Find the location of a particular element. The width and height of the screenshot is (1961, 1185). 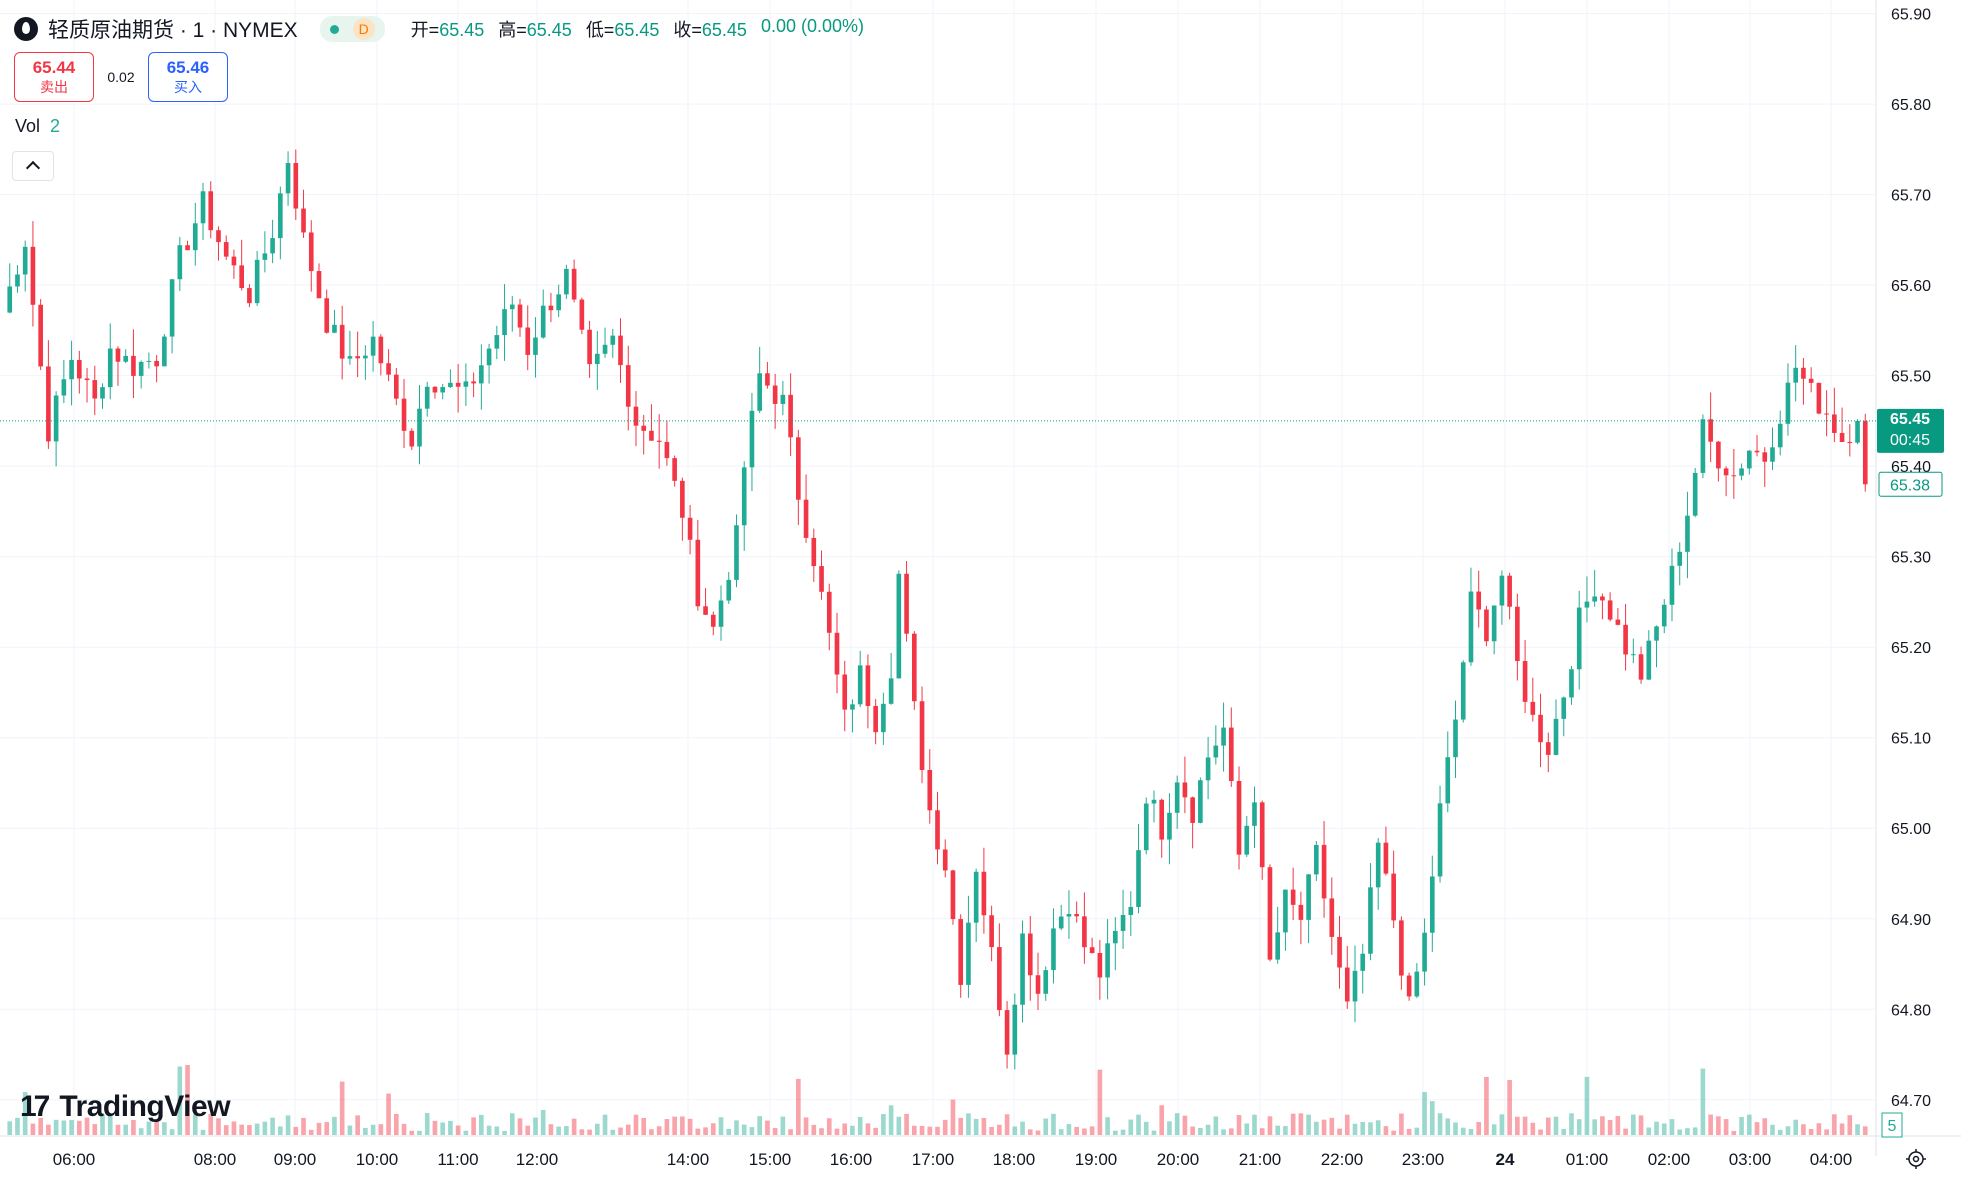

buy-price: 65.46 is located at coordinates (188, 67).